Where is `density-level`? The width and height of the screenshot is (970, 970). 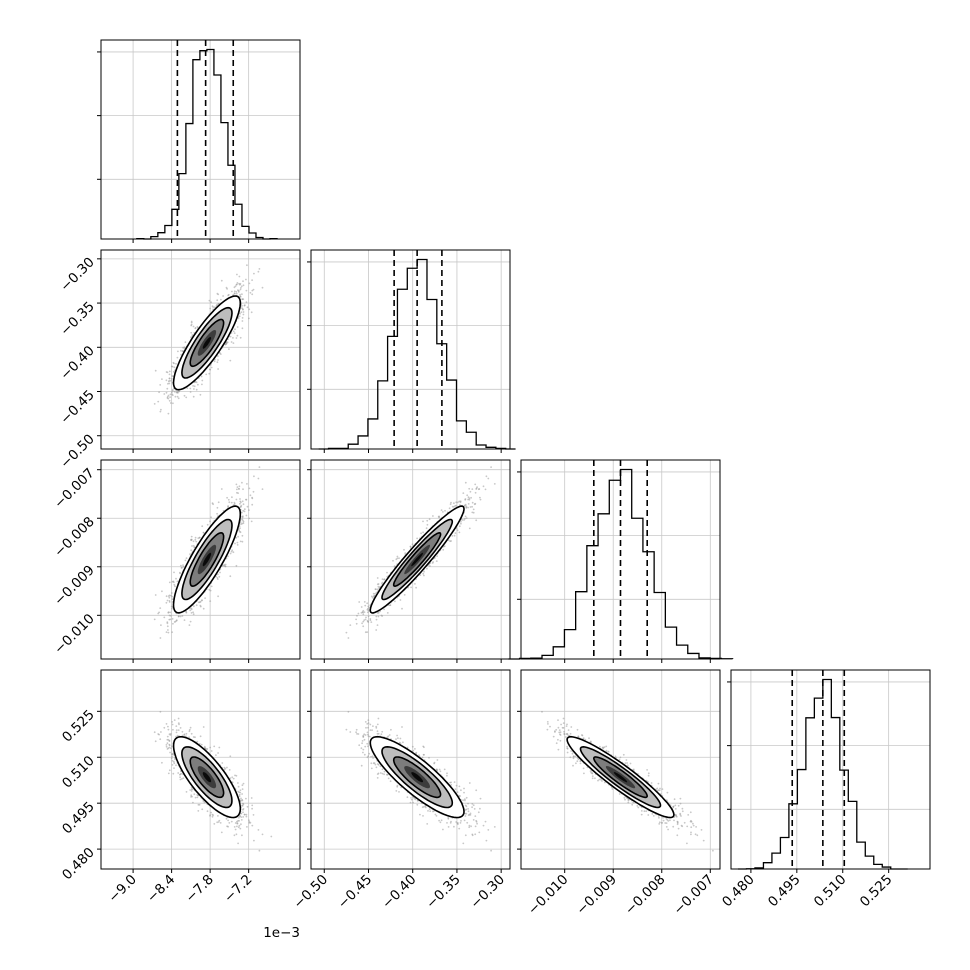
density-level is located at coordinates (207, 343).